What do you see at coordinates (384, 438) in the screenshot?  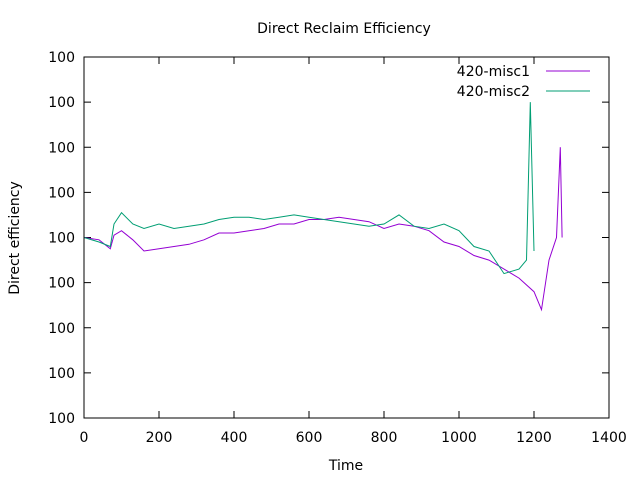 I see `x-tick-label: 800` at bounding box center [384, 438].